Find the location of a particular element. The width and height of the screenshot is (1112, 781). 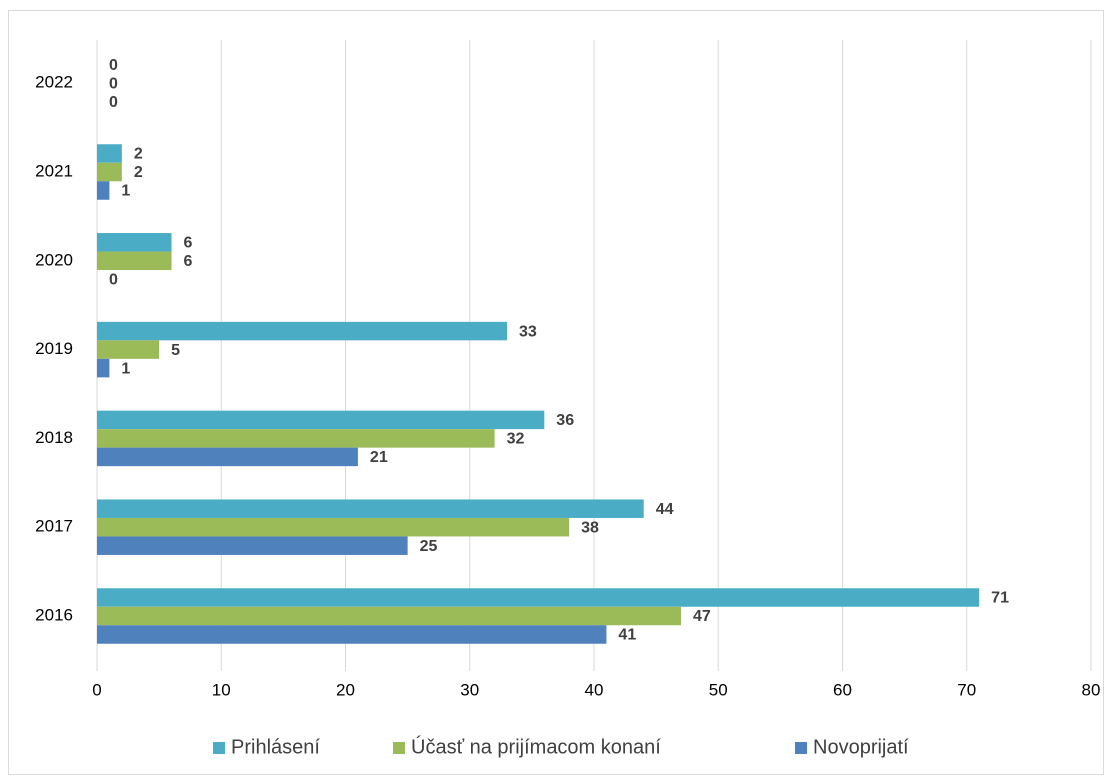

data-label: 36 is located at coordinates (565, 420).